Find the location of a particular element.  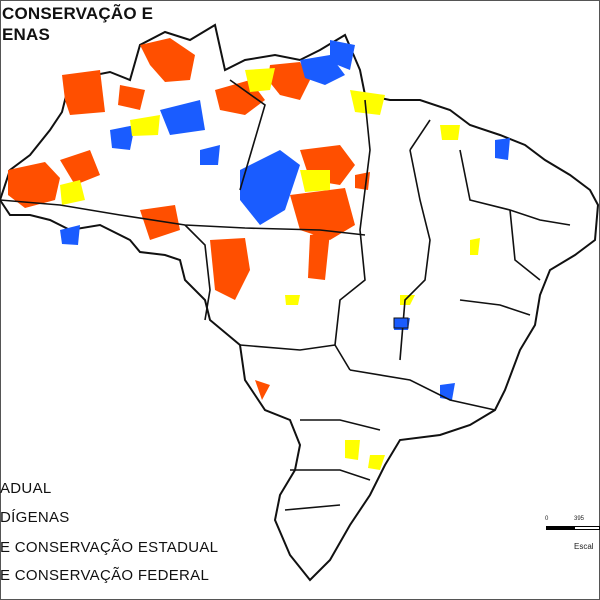

scale-bar: 0 395 Escal is located at coordinates (570, 536).